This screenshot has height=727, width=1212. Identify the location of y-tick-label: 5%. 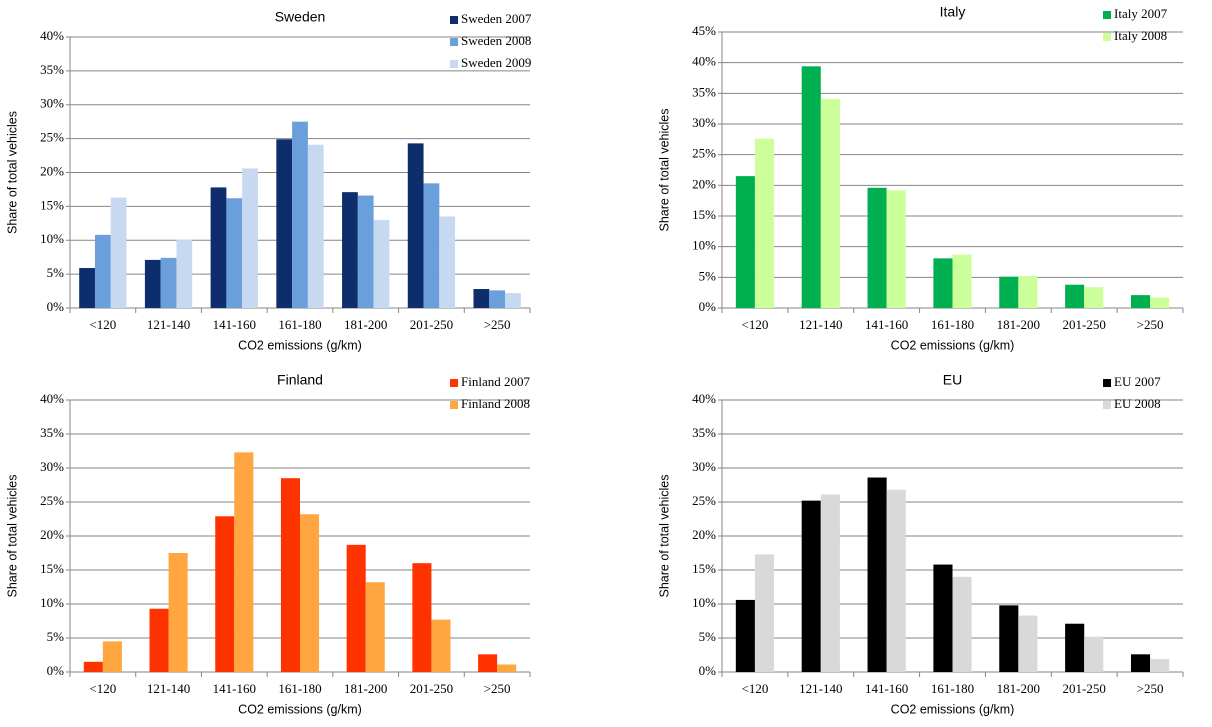
(708, 275).